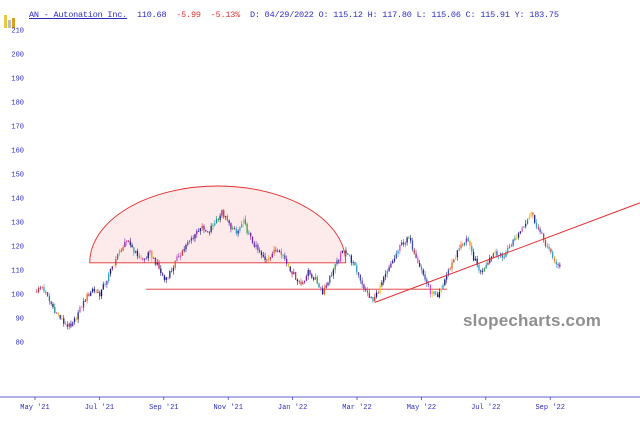 The width and height of the screenshot is (640, 429). I want to click on x-axis-label: Nov '21, so click(227, 408).